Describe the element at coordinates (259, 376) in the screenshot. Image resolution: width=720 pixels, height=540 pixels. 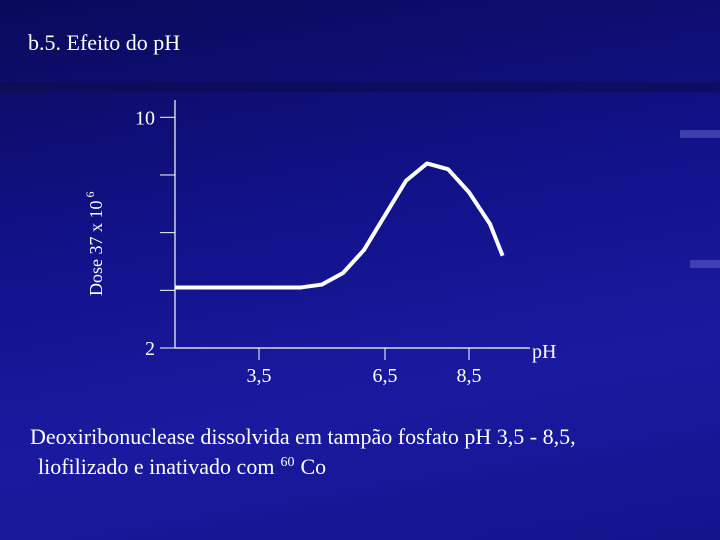
I see `x-tick-label: 3,5` at that location.